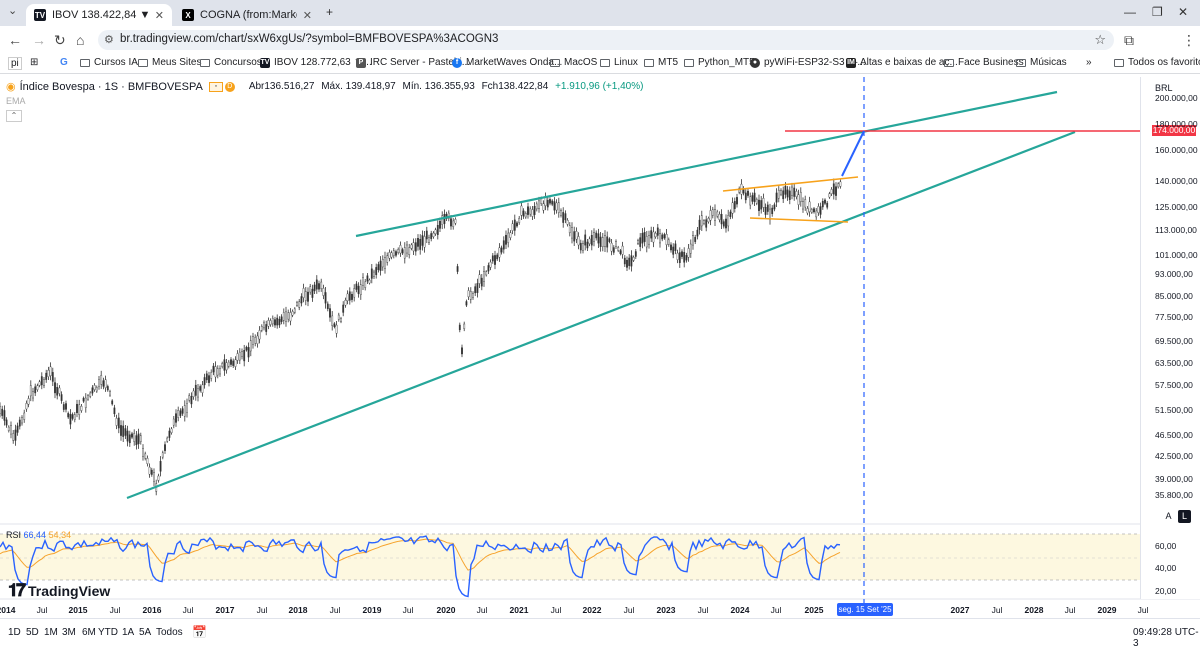 Image resolution: width=1200 pixels, height=649 pixels. I want to click on apps-icon: ⊞, so click(34, 62).